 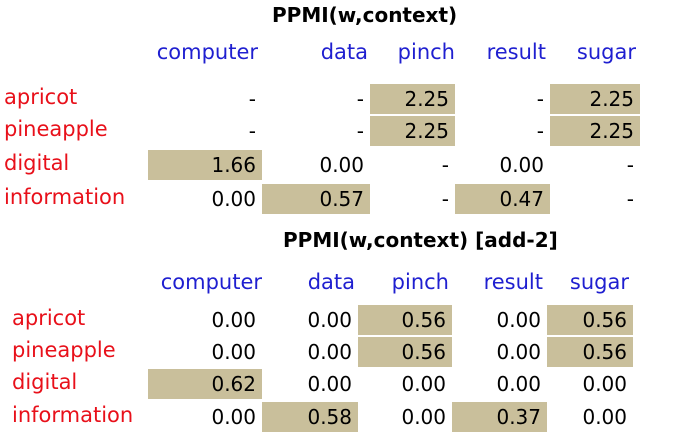 I want to click on highlighted-cell: 1.66, so click(x=205, y=165).